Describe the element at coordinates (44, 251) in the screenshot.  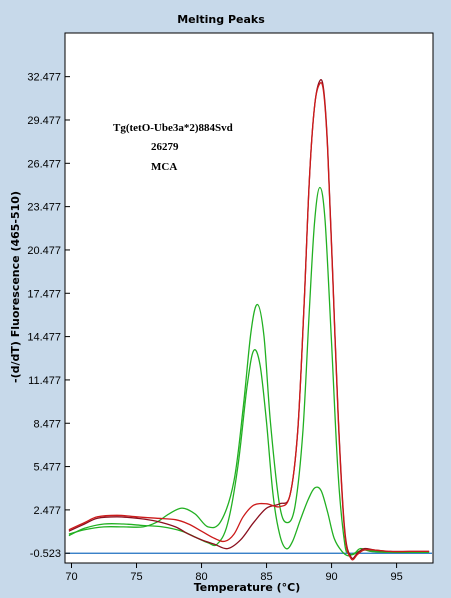
I see `y-tick-label: 20.477` at that location.